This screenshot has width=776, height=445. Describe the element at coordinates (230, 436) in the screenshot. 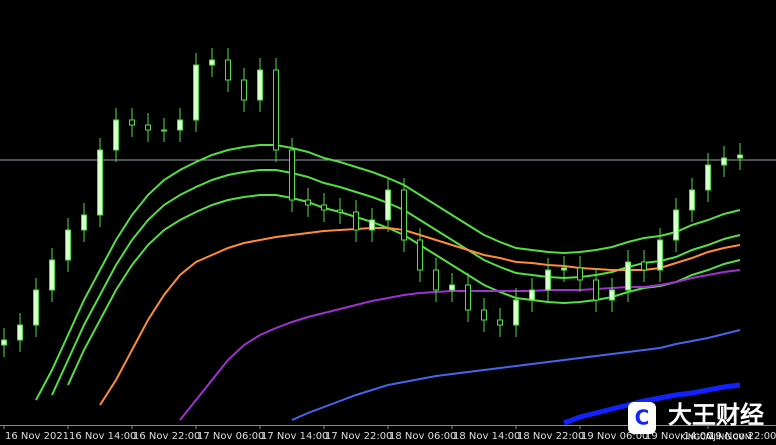

I see `x-tick-label: 17 Nov 06:00` at that location.